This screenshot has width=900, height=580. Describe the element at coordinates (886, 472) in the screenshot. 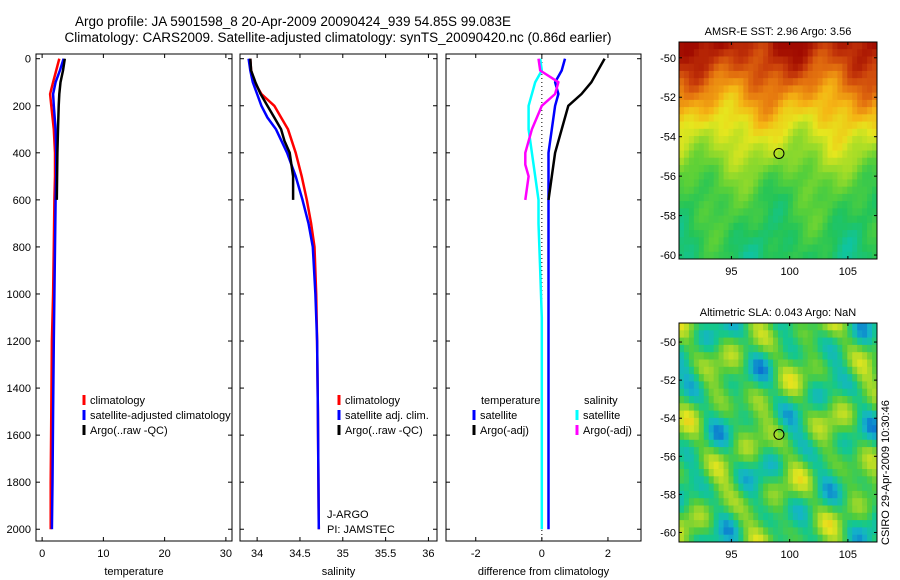

I see `timestamp-label: CSIRO 29-Apr-2009 10:30:46` at that location.